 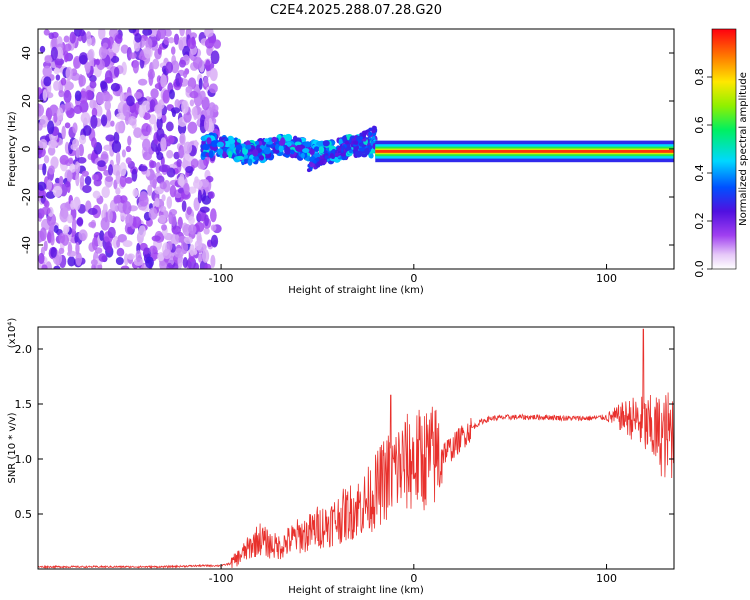 I want to click on spectrogram-x-ticks: -100 0 100, so click(x=413, y=274).